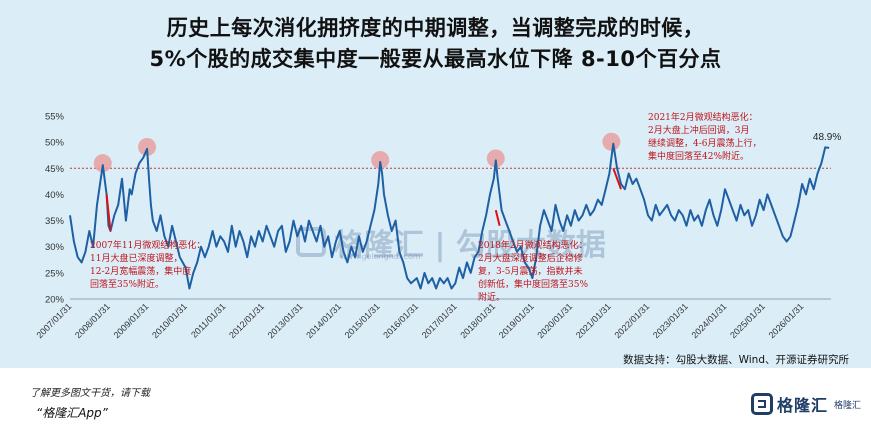  Describe the element at coordinates (709, 320) in the screenshot. I see `x-tick-label: 2024/01/31` at that location.